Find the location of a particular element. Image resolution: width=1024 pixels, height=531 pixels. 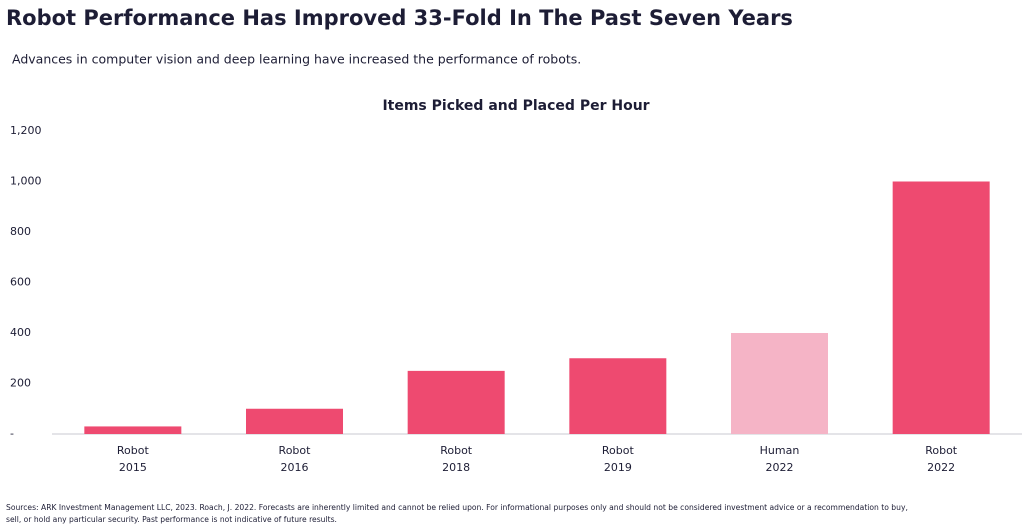

x-tick-label: 2016 is located at coordinates (295, 467).